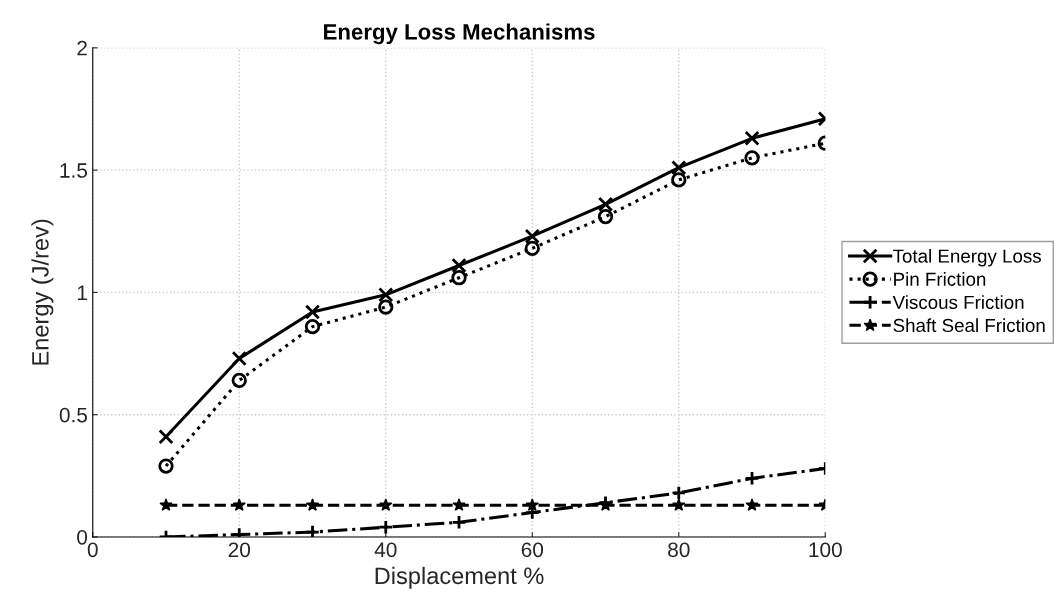 This screenshot has width=1054, height=613. What do you see at coordinates (825, 550) in the screenshot?
I see `x-tick-label: 100` at bounding box center [825, 550].